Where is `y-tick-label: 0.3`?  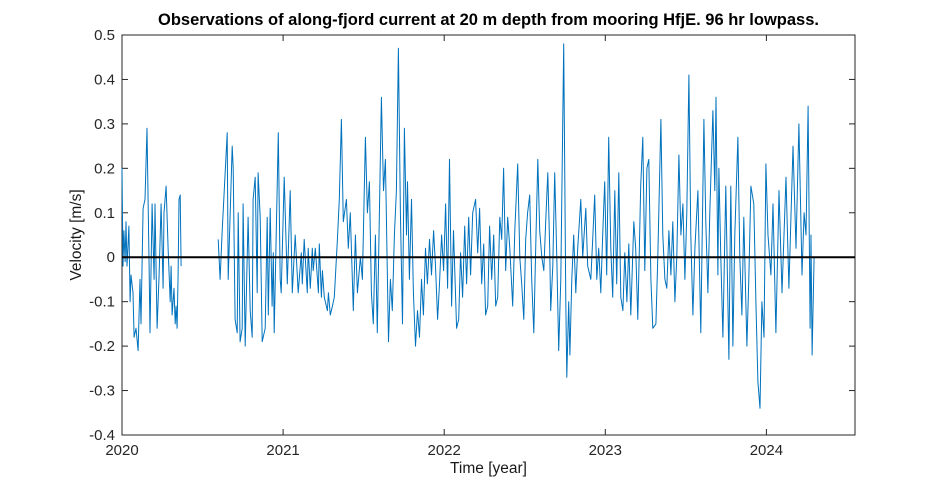
y-tick-label: 0.3 is located at coordinates (104, 124).